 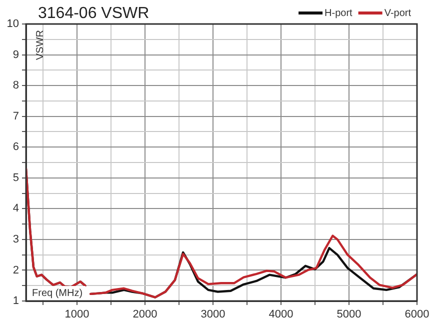 What do you see at coordinates (15, 116) in the screenshot?
I see `y-tick-label: 7` at bounding box center [15, 116].